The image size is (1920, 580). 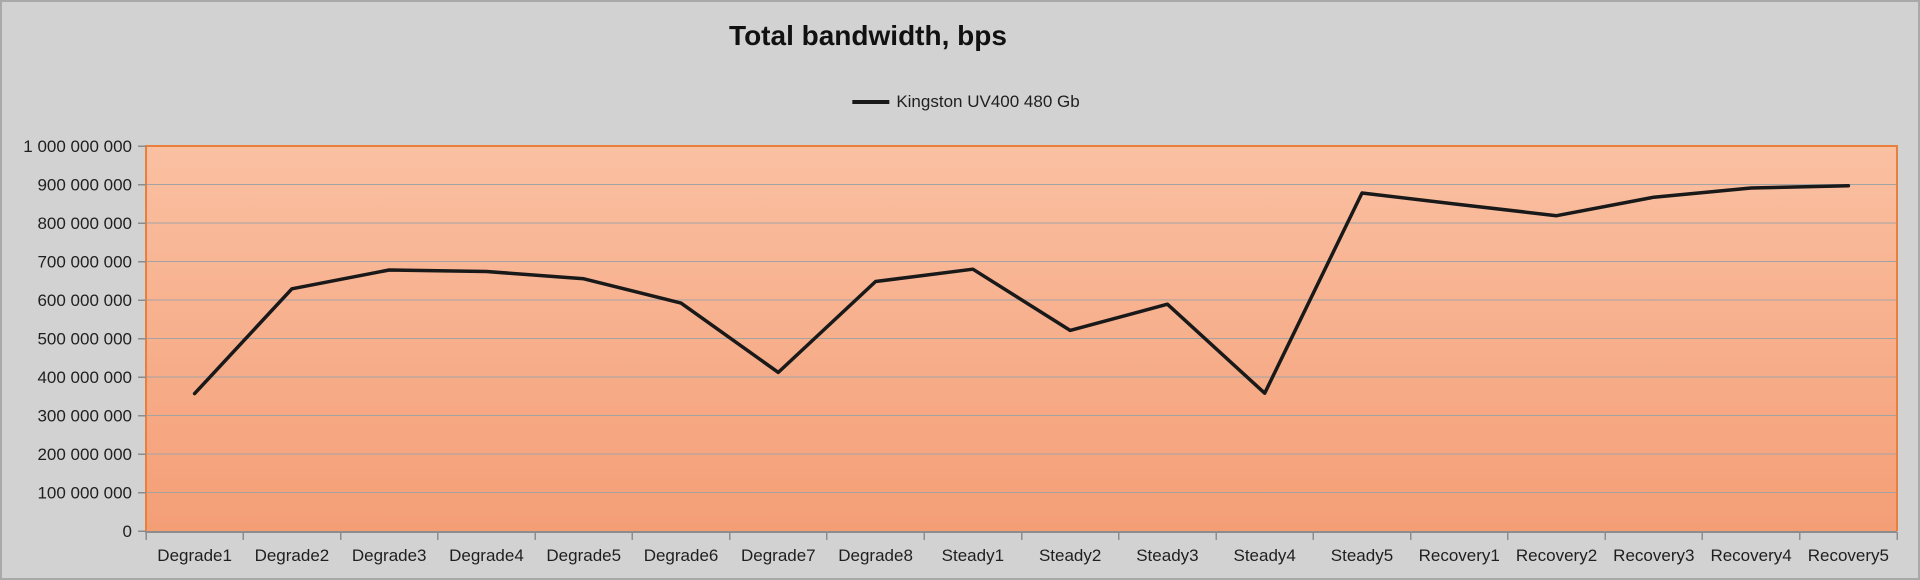 I want to click on x-axis-tick-label: Steady4, so click(x=1264, y=555).